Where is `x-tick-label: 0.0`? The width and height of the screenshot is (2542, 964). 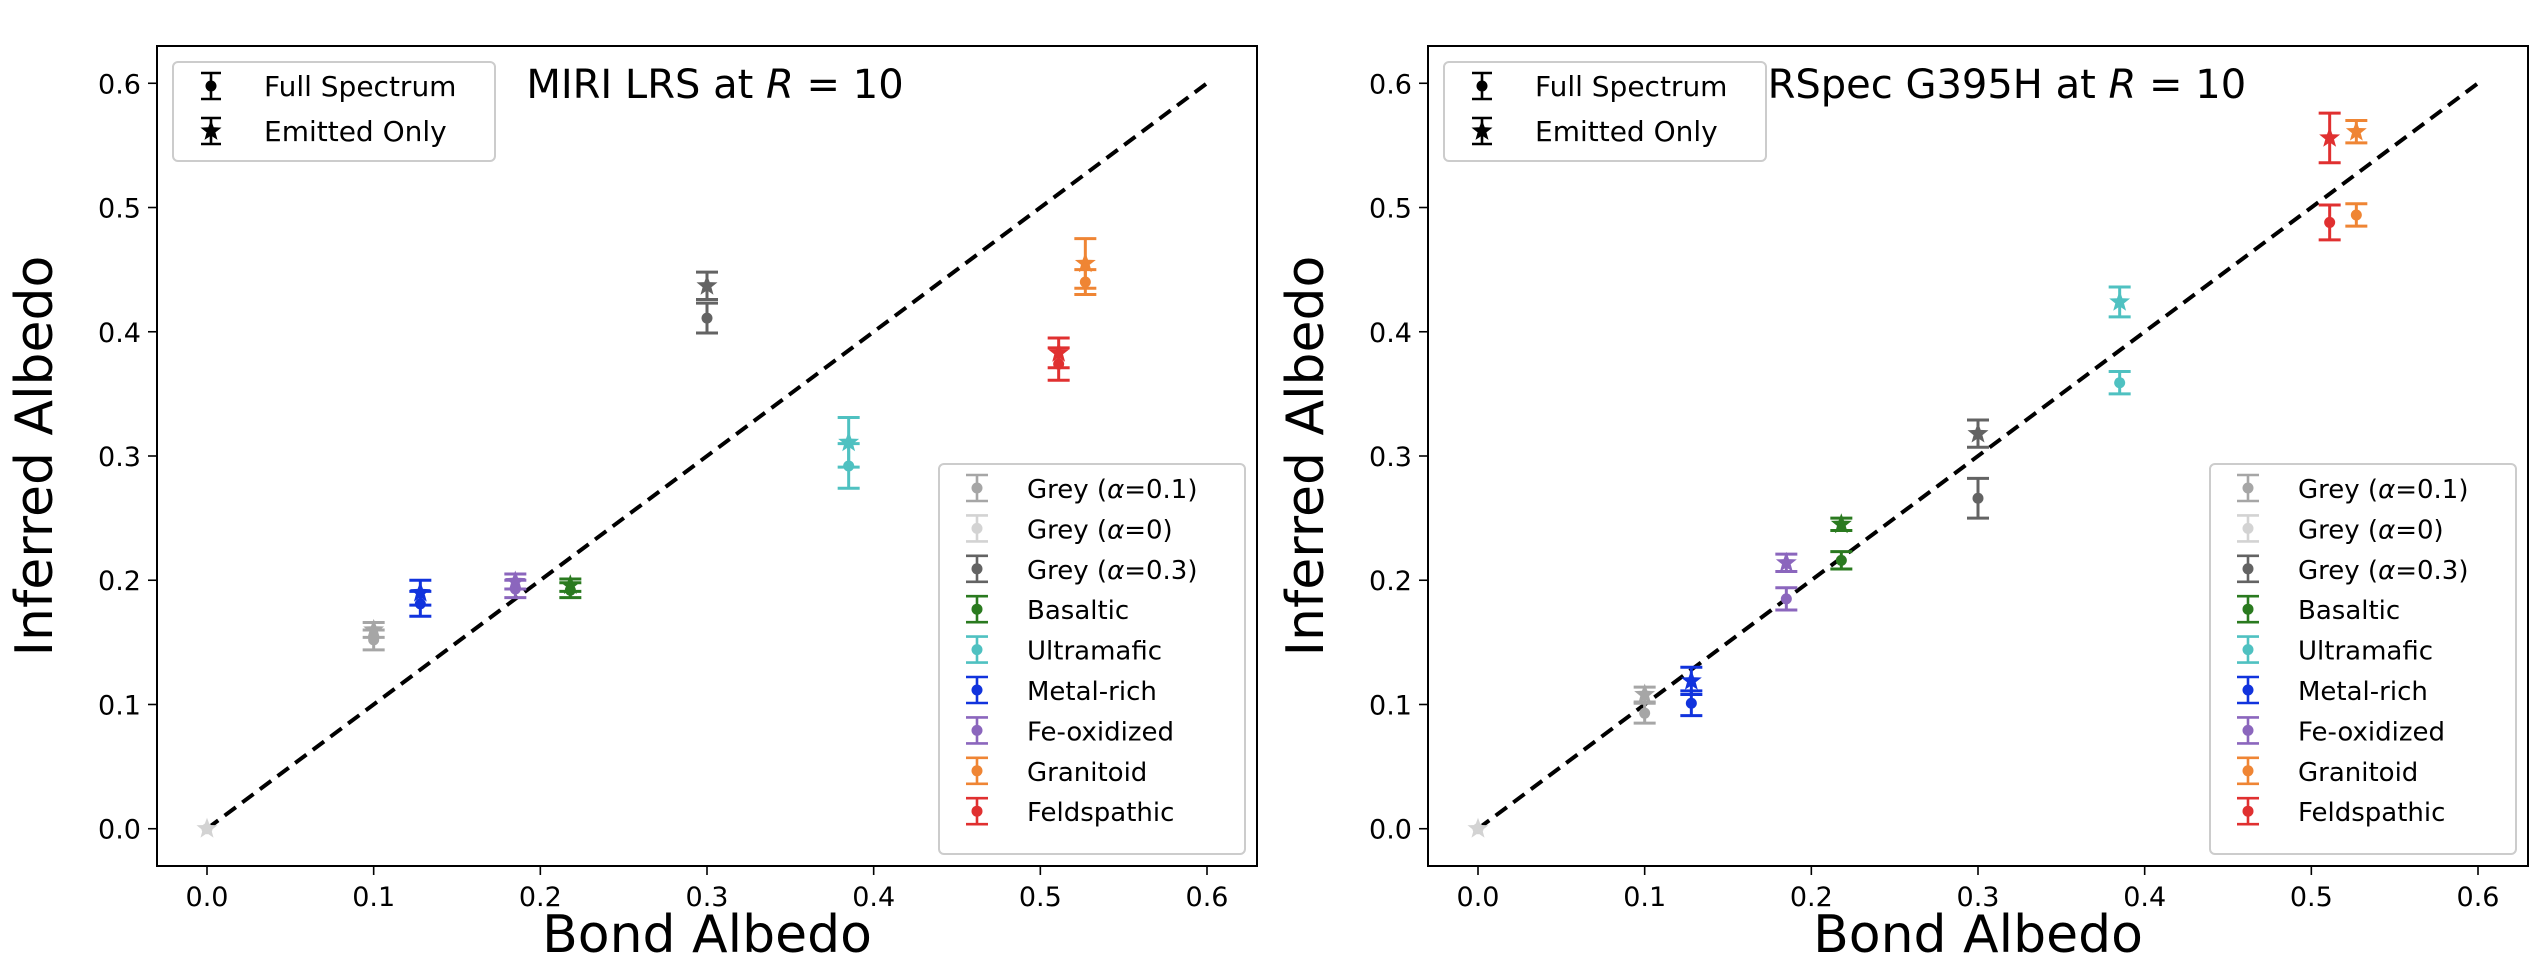 x-tick-label: 0.0 is located at coordinates (207, 897).